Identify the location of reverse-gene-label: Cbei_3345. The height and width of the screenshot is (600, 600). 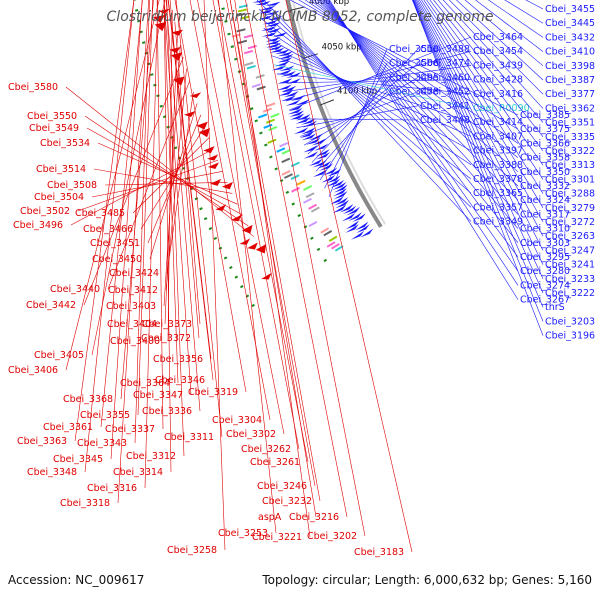
(78, 459).